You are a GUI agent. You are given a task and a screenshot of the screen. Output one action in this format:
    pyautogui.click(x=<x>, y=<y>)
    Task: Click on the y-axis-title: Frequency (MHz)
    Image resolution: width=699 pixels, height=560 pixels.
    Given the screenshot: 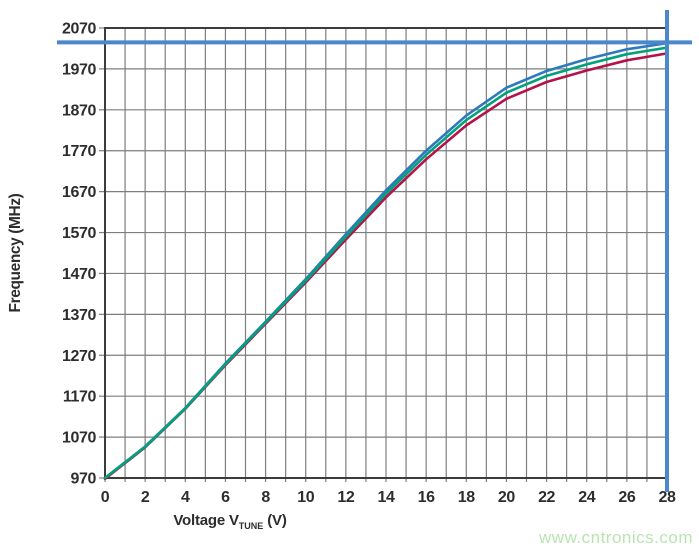 What is the action you would take?
    pyautogui.click(x=15, y=252)
    